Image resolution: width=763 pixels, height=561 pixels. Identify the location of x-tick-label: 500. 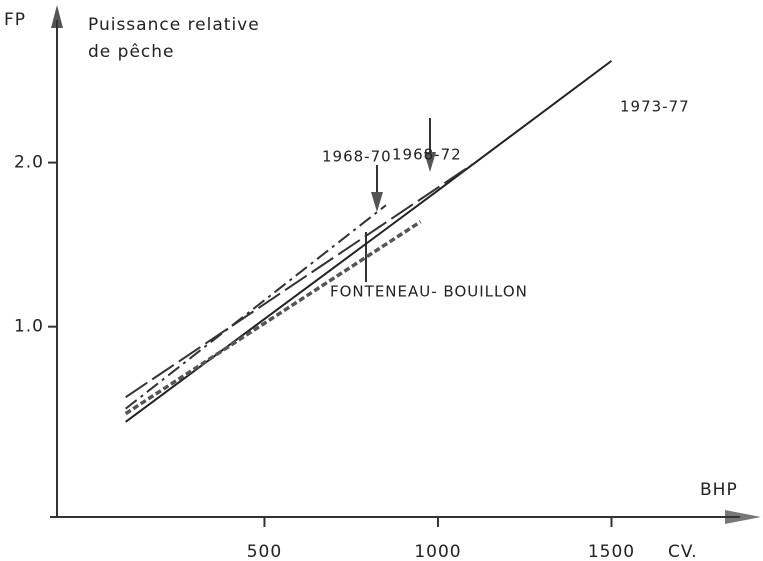
(264, 551).